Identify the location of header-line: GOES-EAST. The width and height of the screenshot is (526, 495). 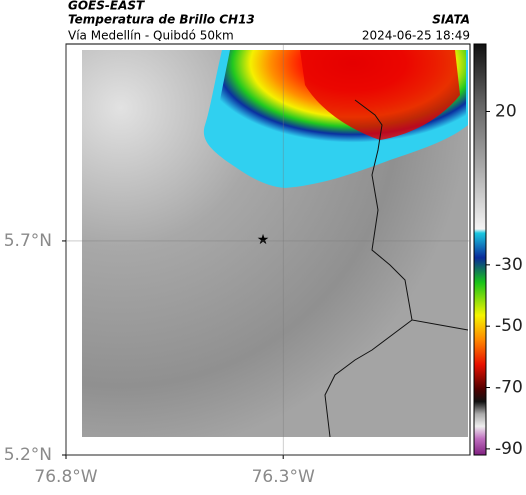
(106, 6).